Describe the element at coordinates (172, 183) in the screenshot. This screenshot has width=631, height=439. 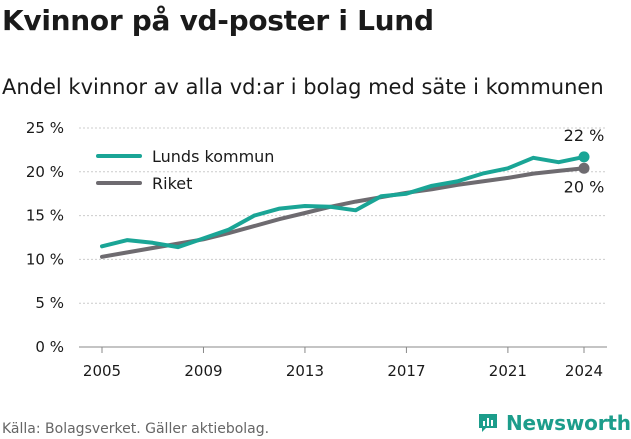
I see `legend-entry: Riket` at that location.